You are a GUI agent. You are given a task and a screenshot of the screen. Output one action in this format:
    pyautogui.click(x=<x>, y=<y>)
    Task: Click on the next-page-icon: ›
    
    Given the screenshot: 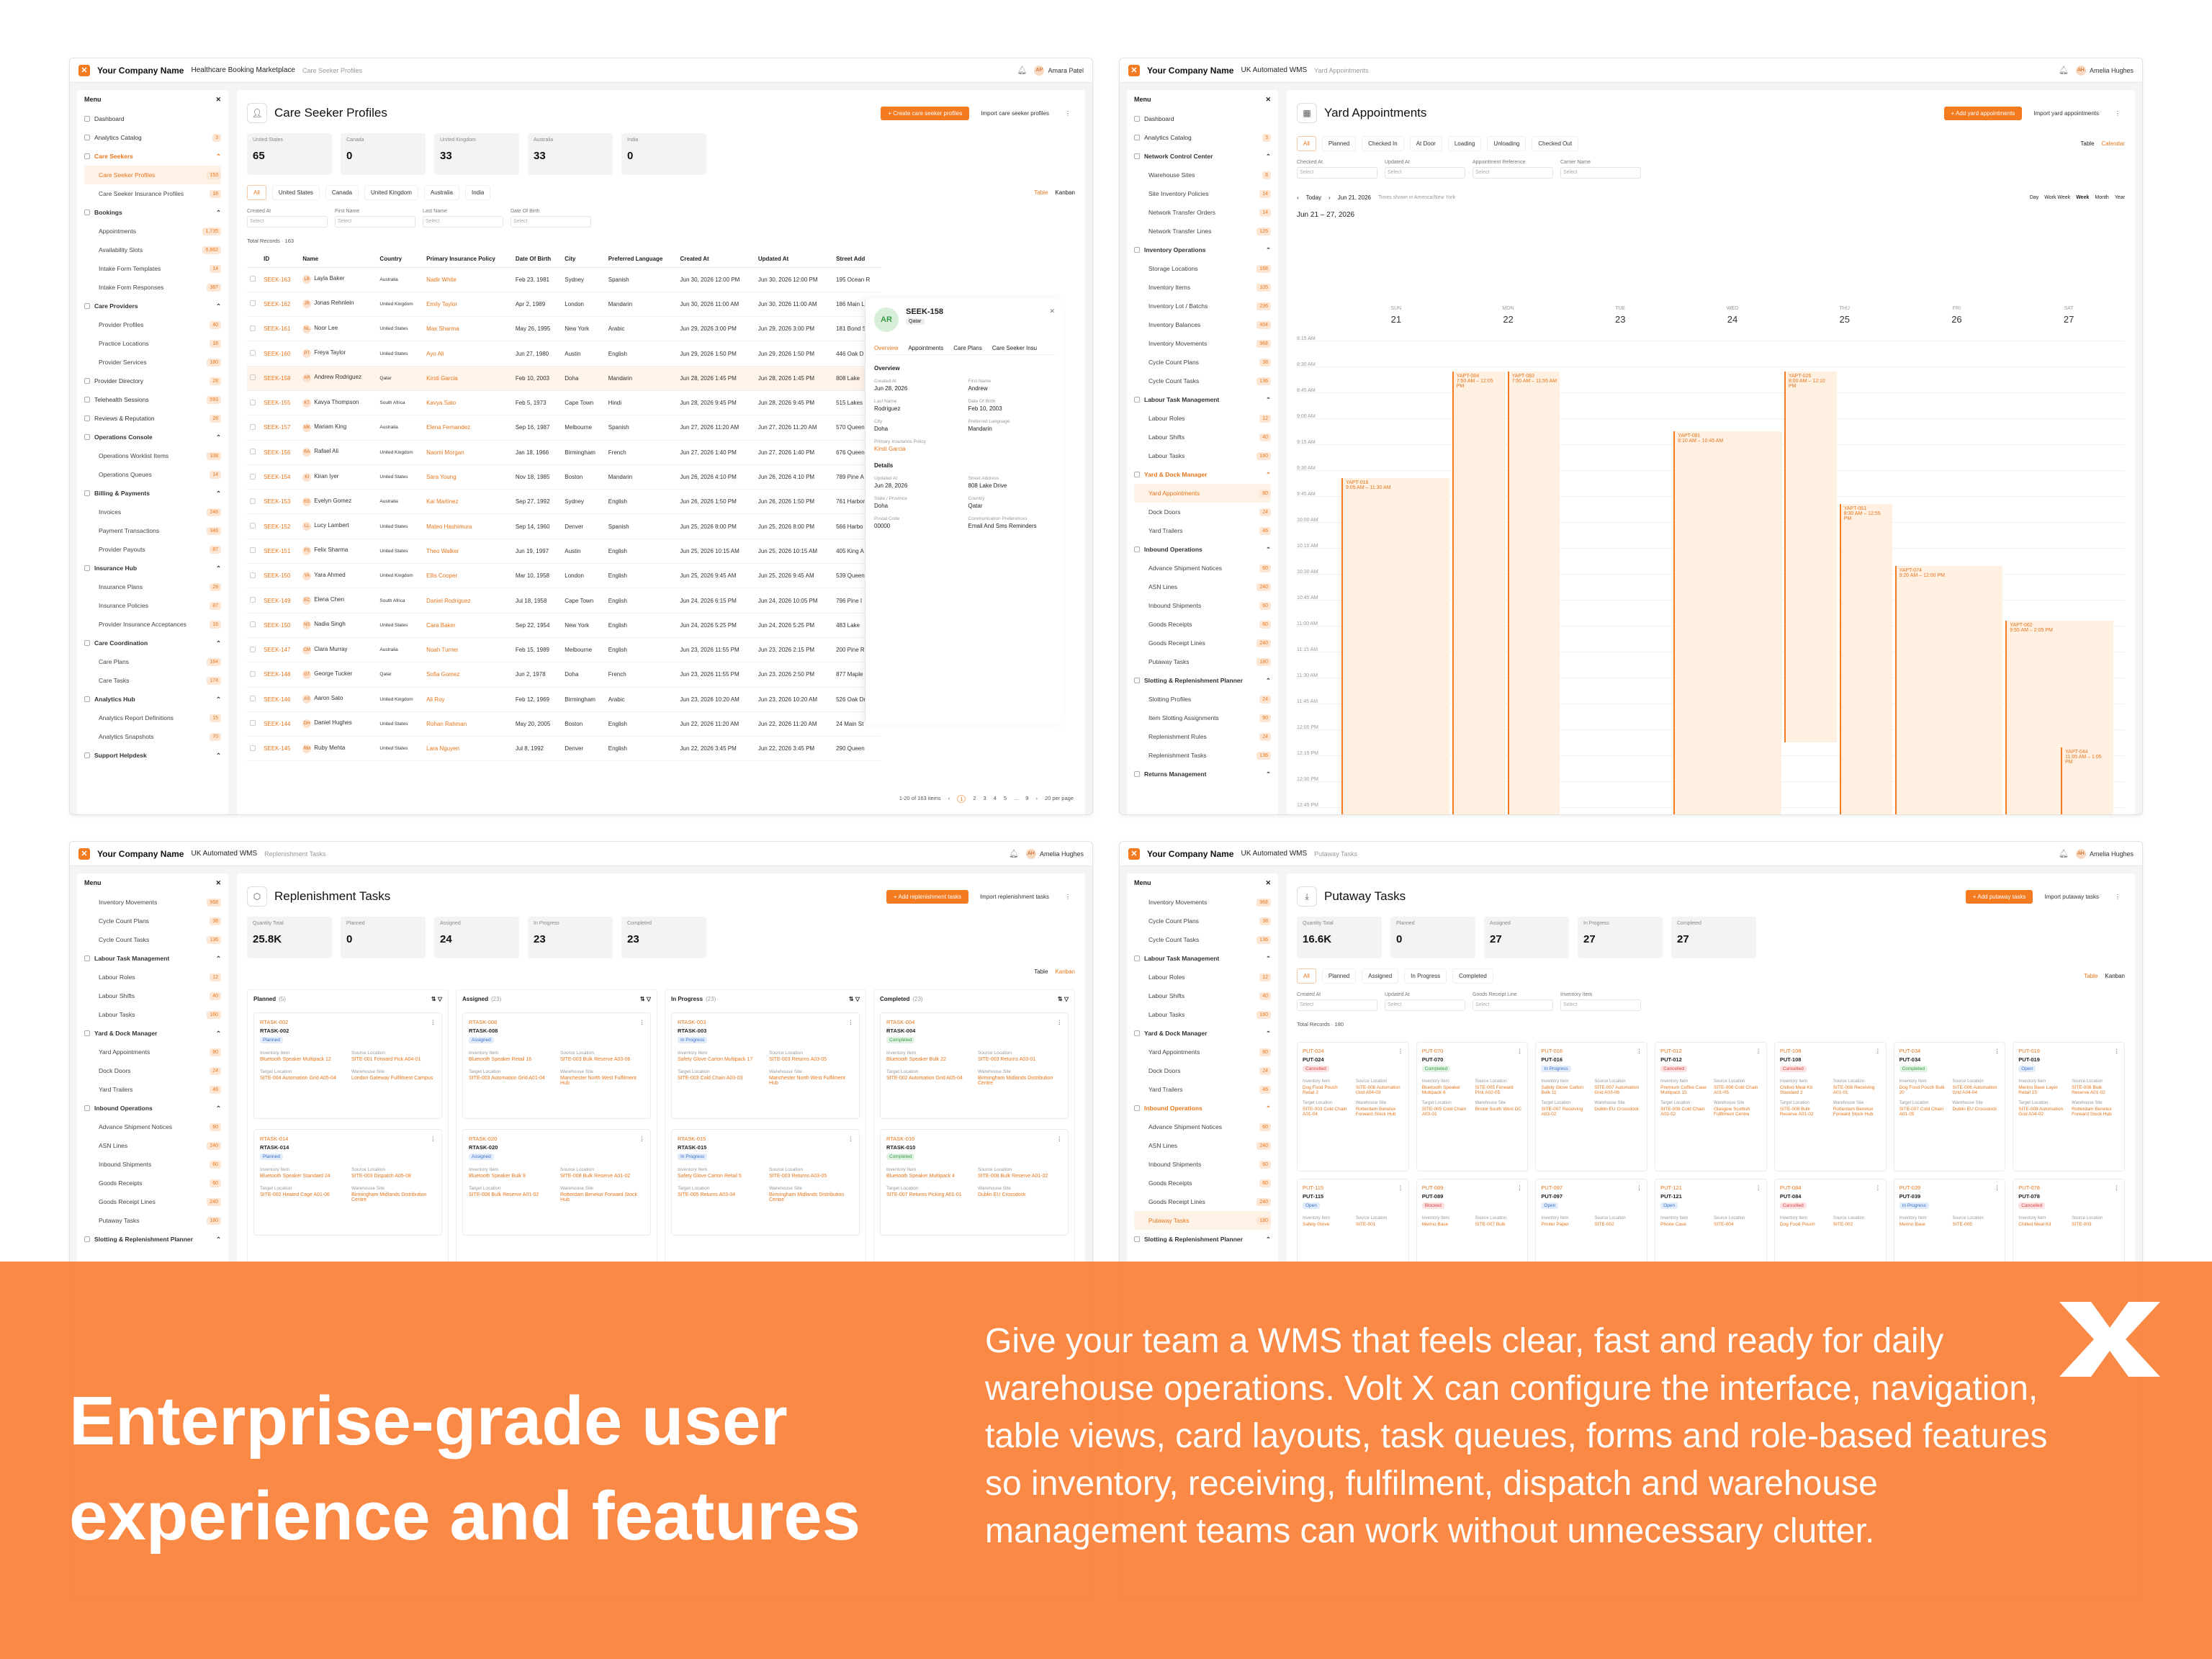 What is the action you would take?
    pyautogui.click(x=1036, y=798)
    